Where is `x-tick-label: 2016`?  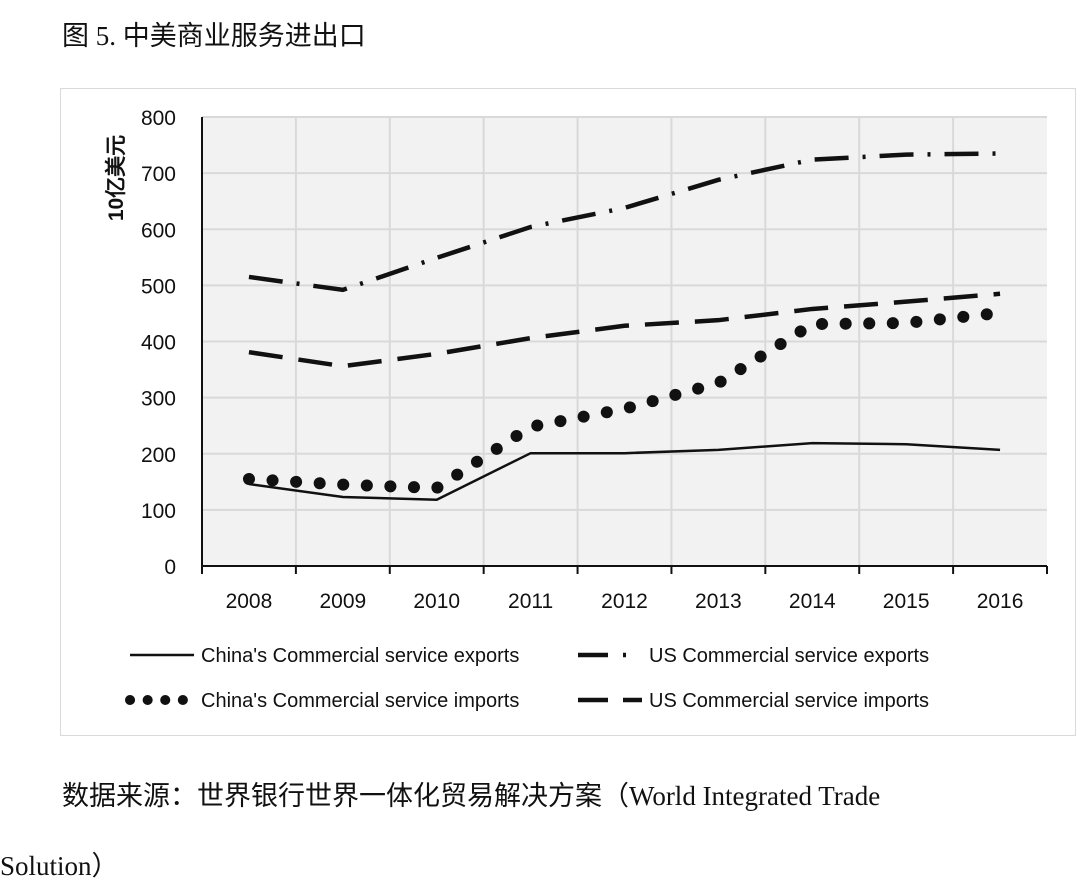
x-tick-label: 2016 is located at coordinates (1000, 601).